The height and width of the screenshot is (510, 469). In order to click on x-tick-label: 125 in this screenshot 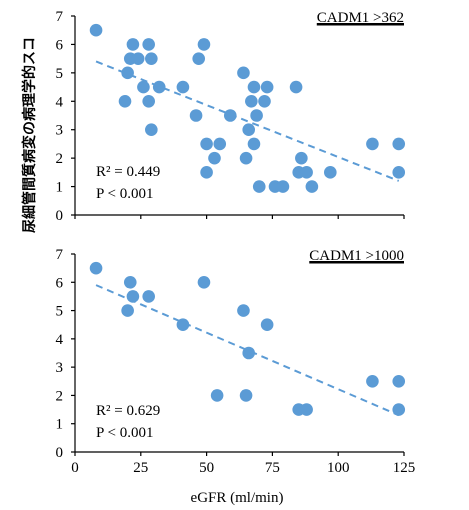, I will do `click(404, 468)`.